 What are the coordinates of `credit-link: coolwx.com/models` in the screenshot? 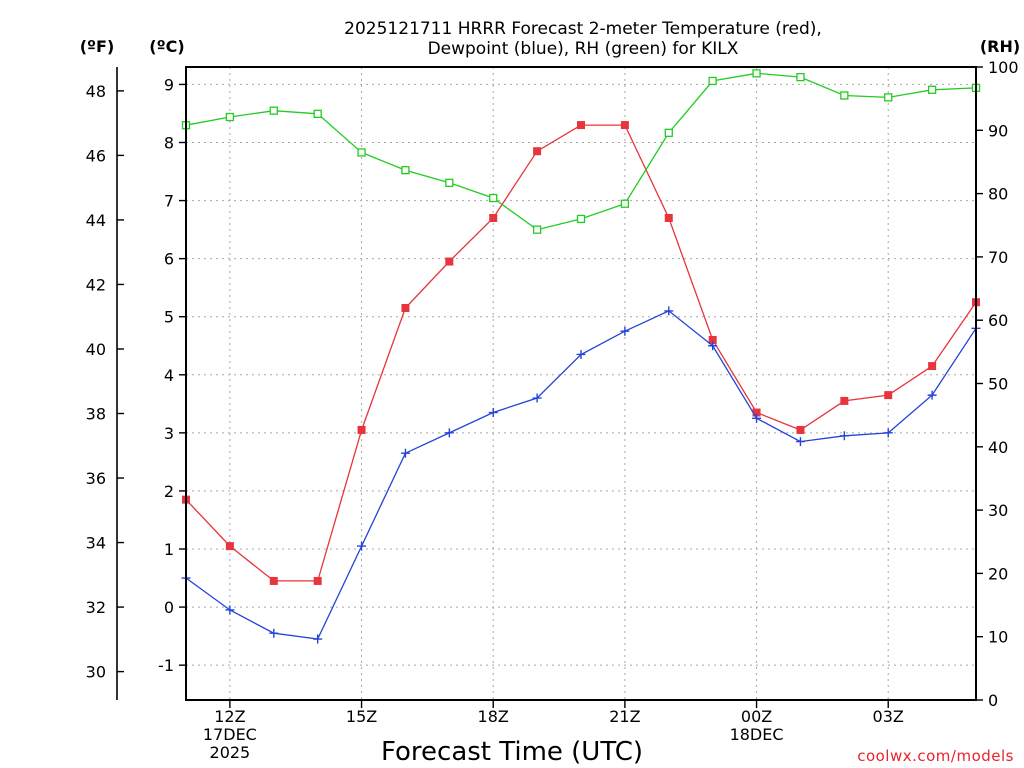 It's located at (935, 756).